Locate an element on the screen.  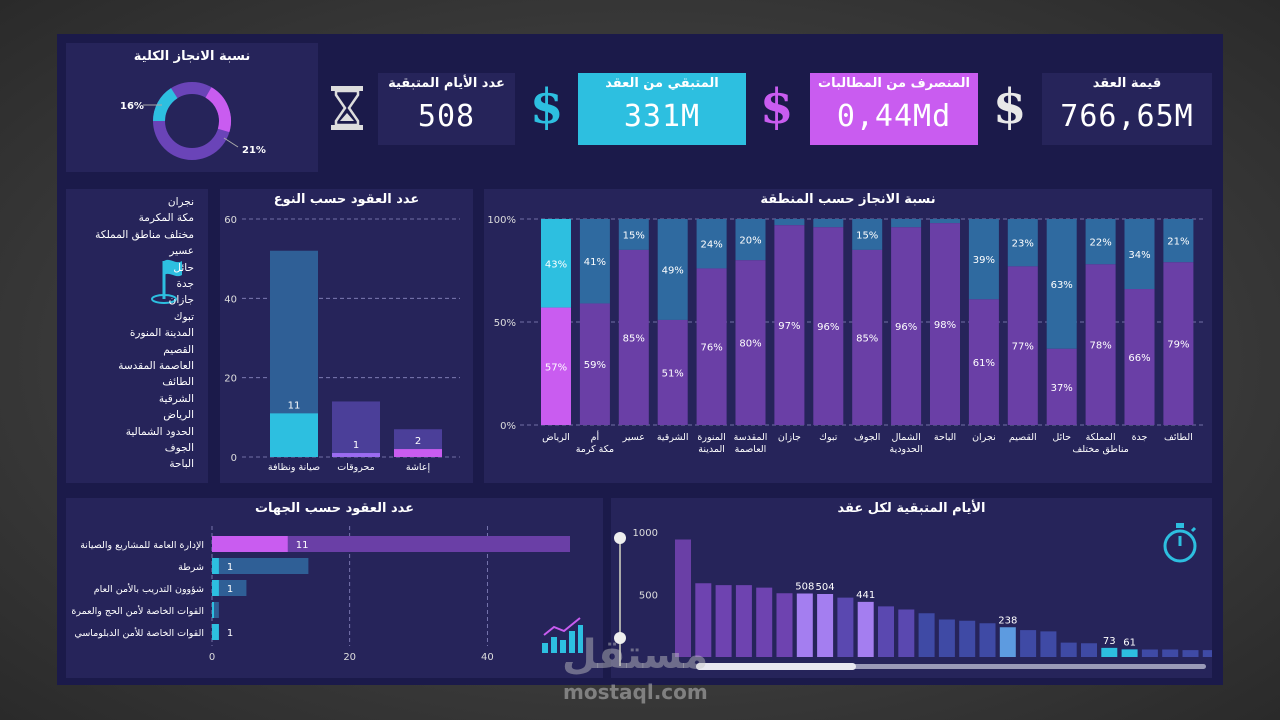
slicer-item: حائل is located at coordinates (183, 268).